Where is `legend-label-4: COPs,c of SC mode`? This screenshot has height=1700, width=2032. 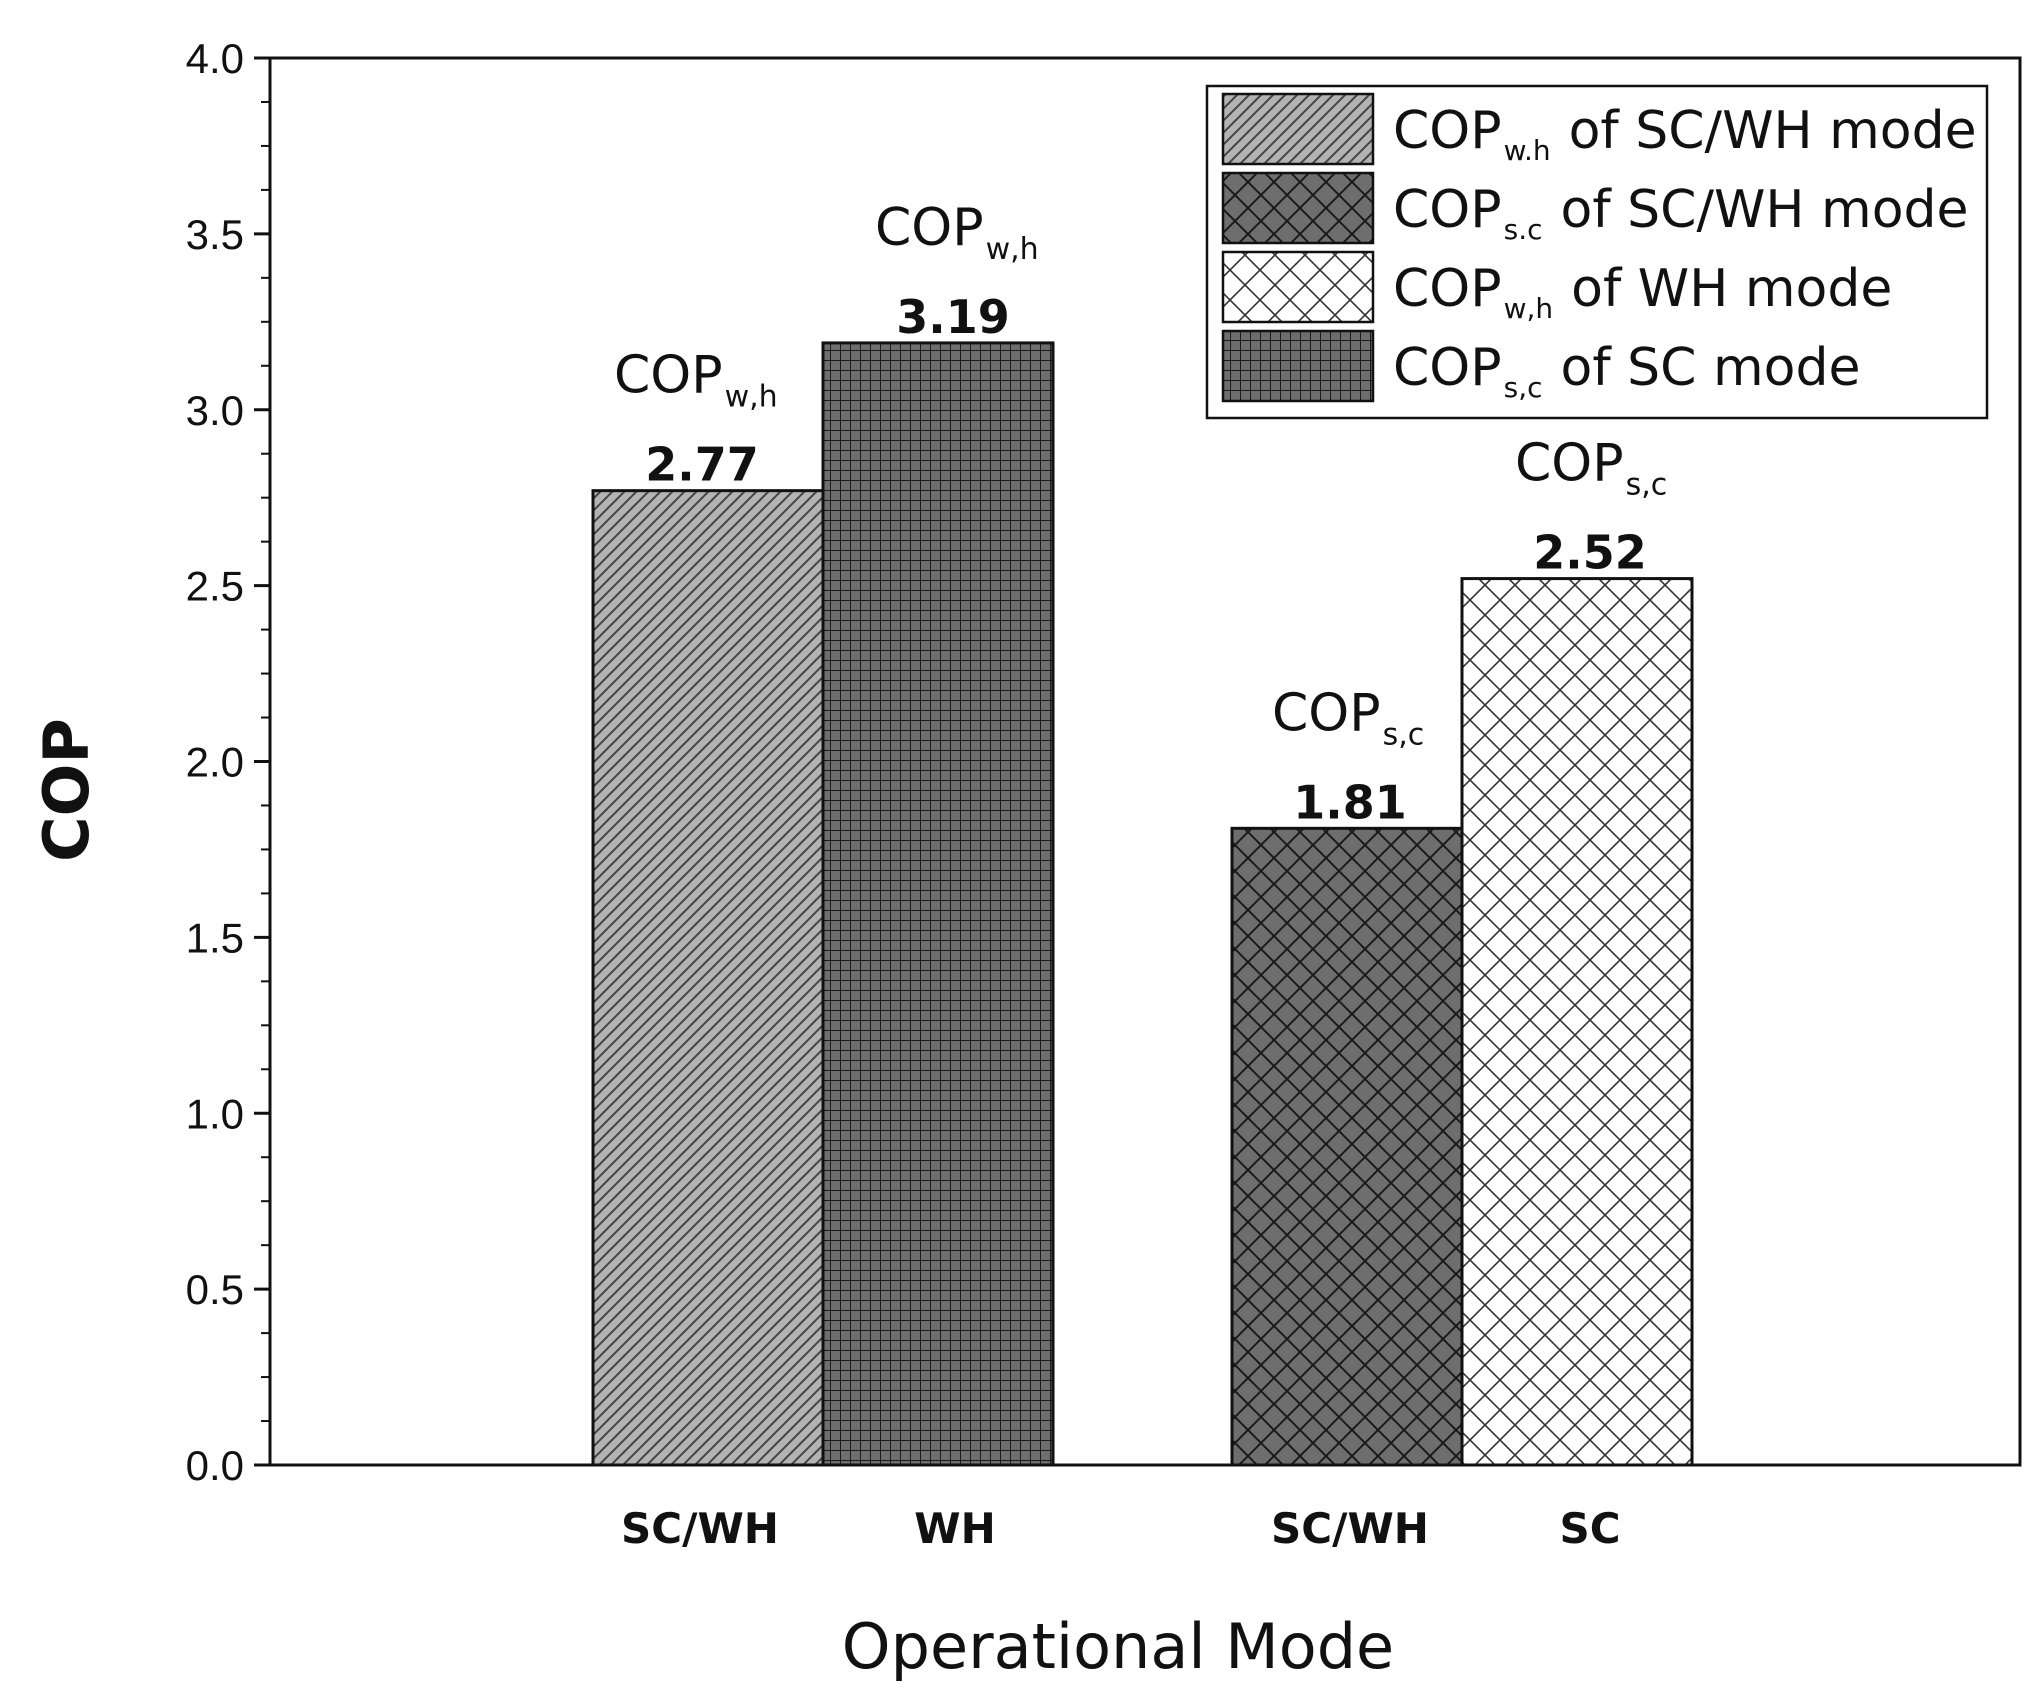 legend-label-4: COPs,c of SC mode is located at coordinates (1626, 371).